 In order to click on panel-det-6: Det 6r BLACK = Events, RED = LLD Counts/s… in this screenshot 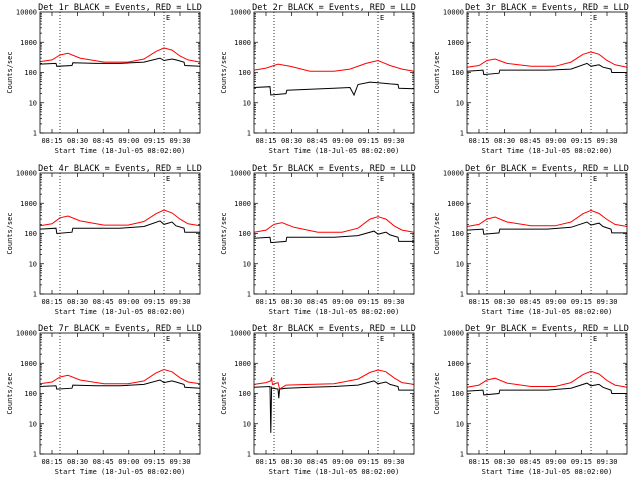, I will do `click(531, 240)`.